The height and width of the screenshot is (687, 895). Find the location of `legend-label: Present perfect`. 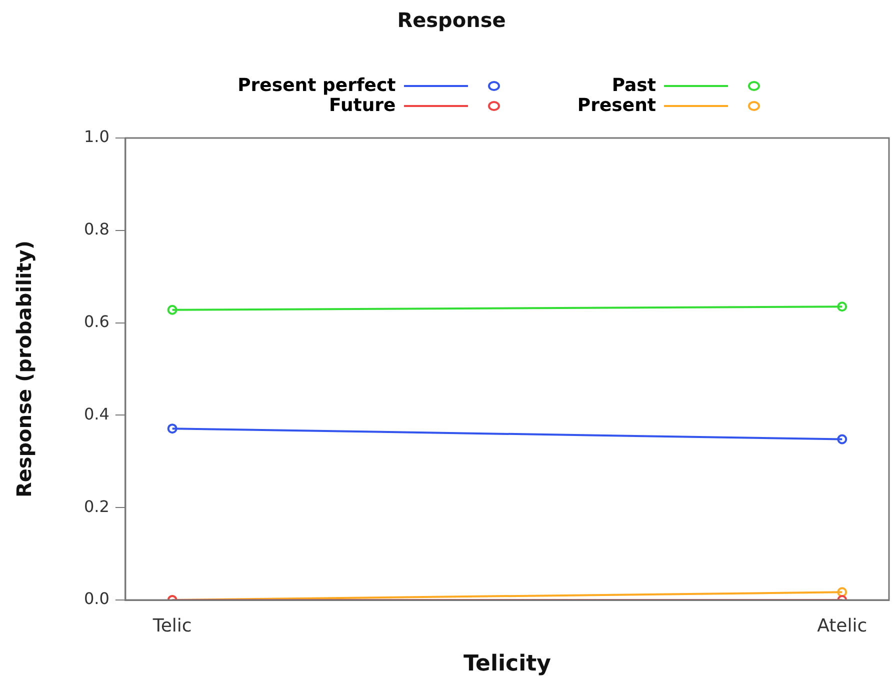

legend-label: Present perfect is located at coordinates (317, 85).